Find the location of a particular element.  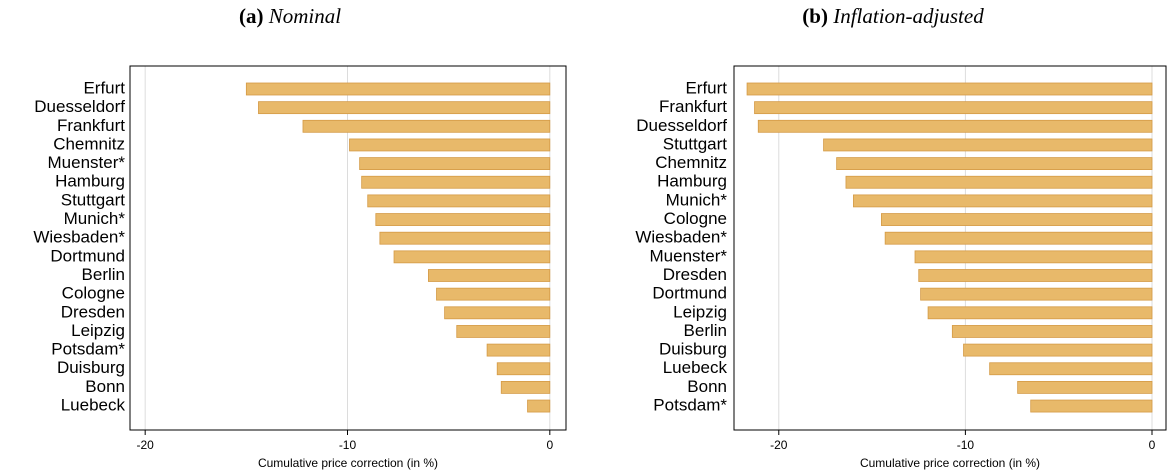

panel-title: (a) Nominal is located at coordinates (290, 16).